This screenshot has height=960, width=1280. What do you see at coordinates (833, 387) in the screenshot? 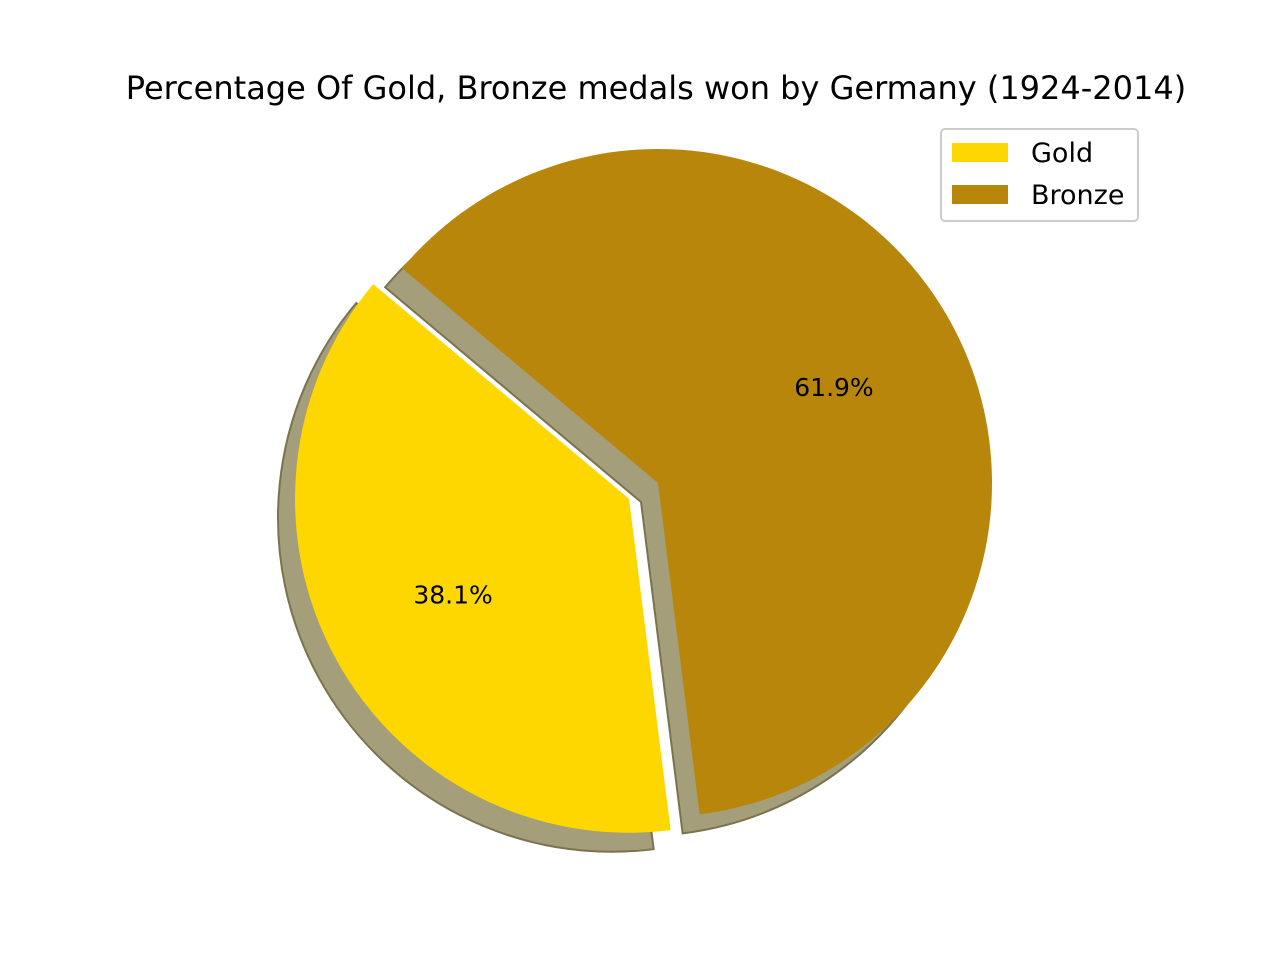
I see `slice-label-bronze: 61.9%` at bounding box center [833, 387].